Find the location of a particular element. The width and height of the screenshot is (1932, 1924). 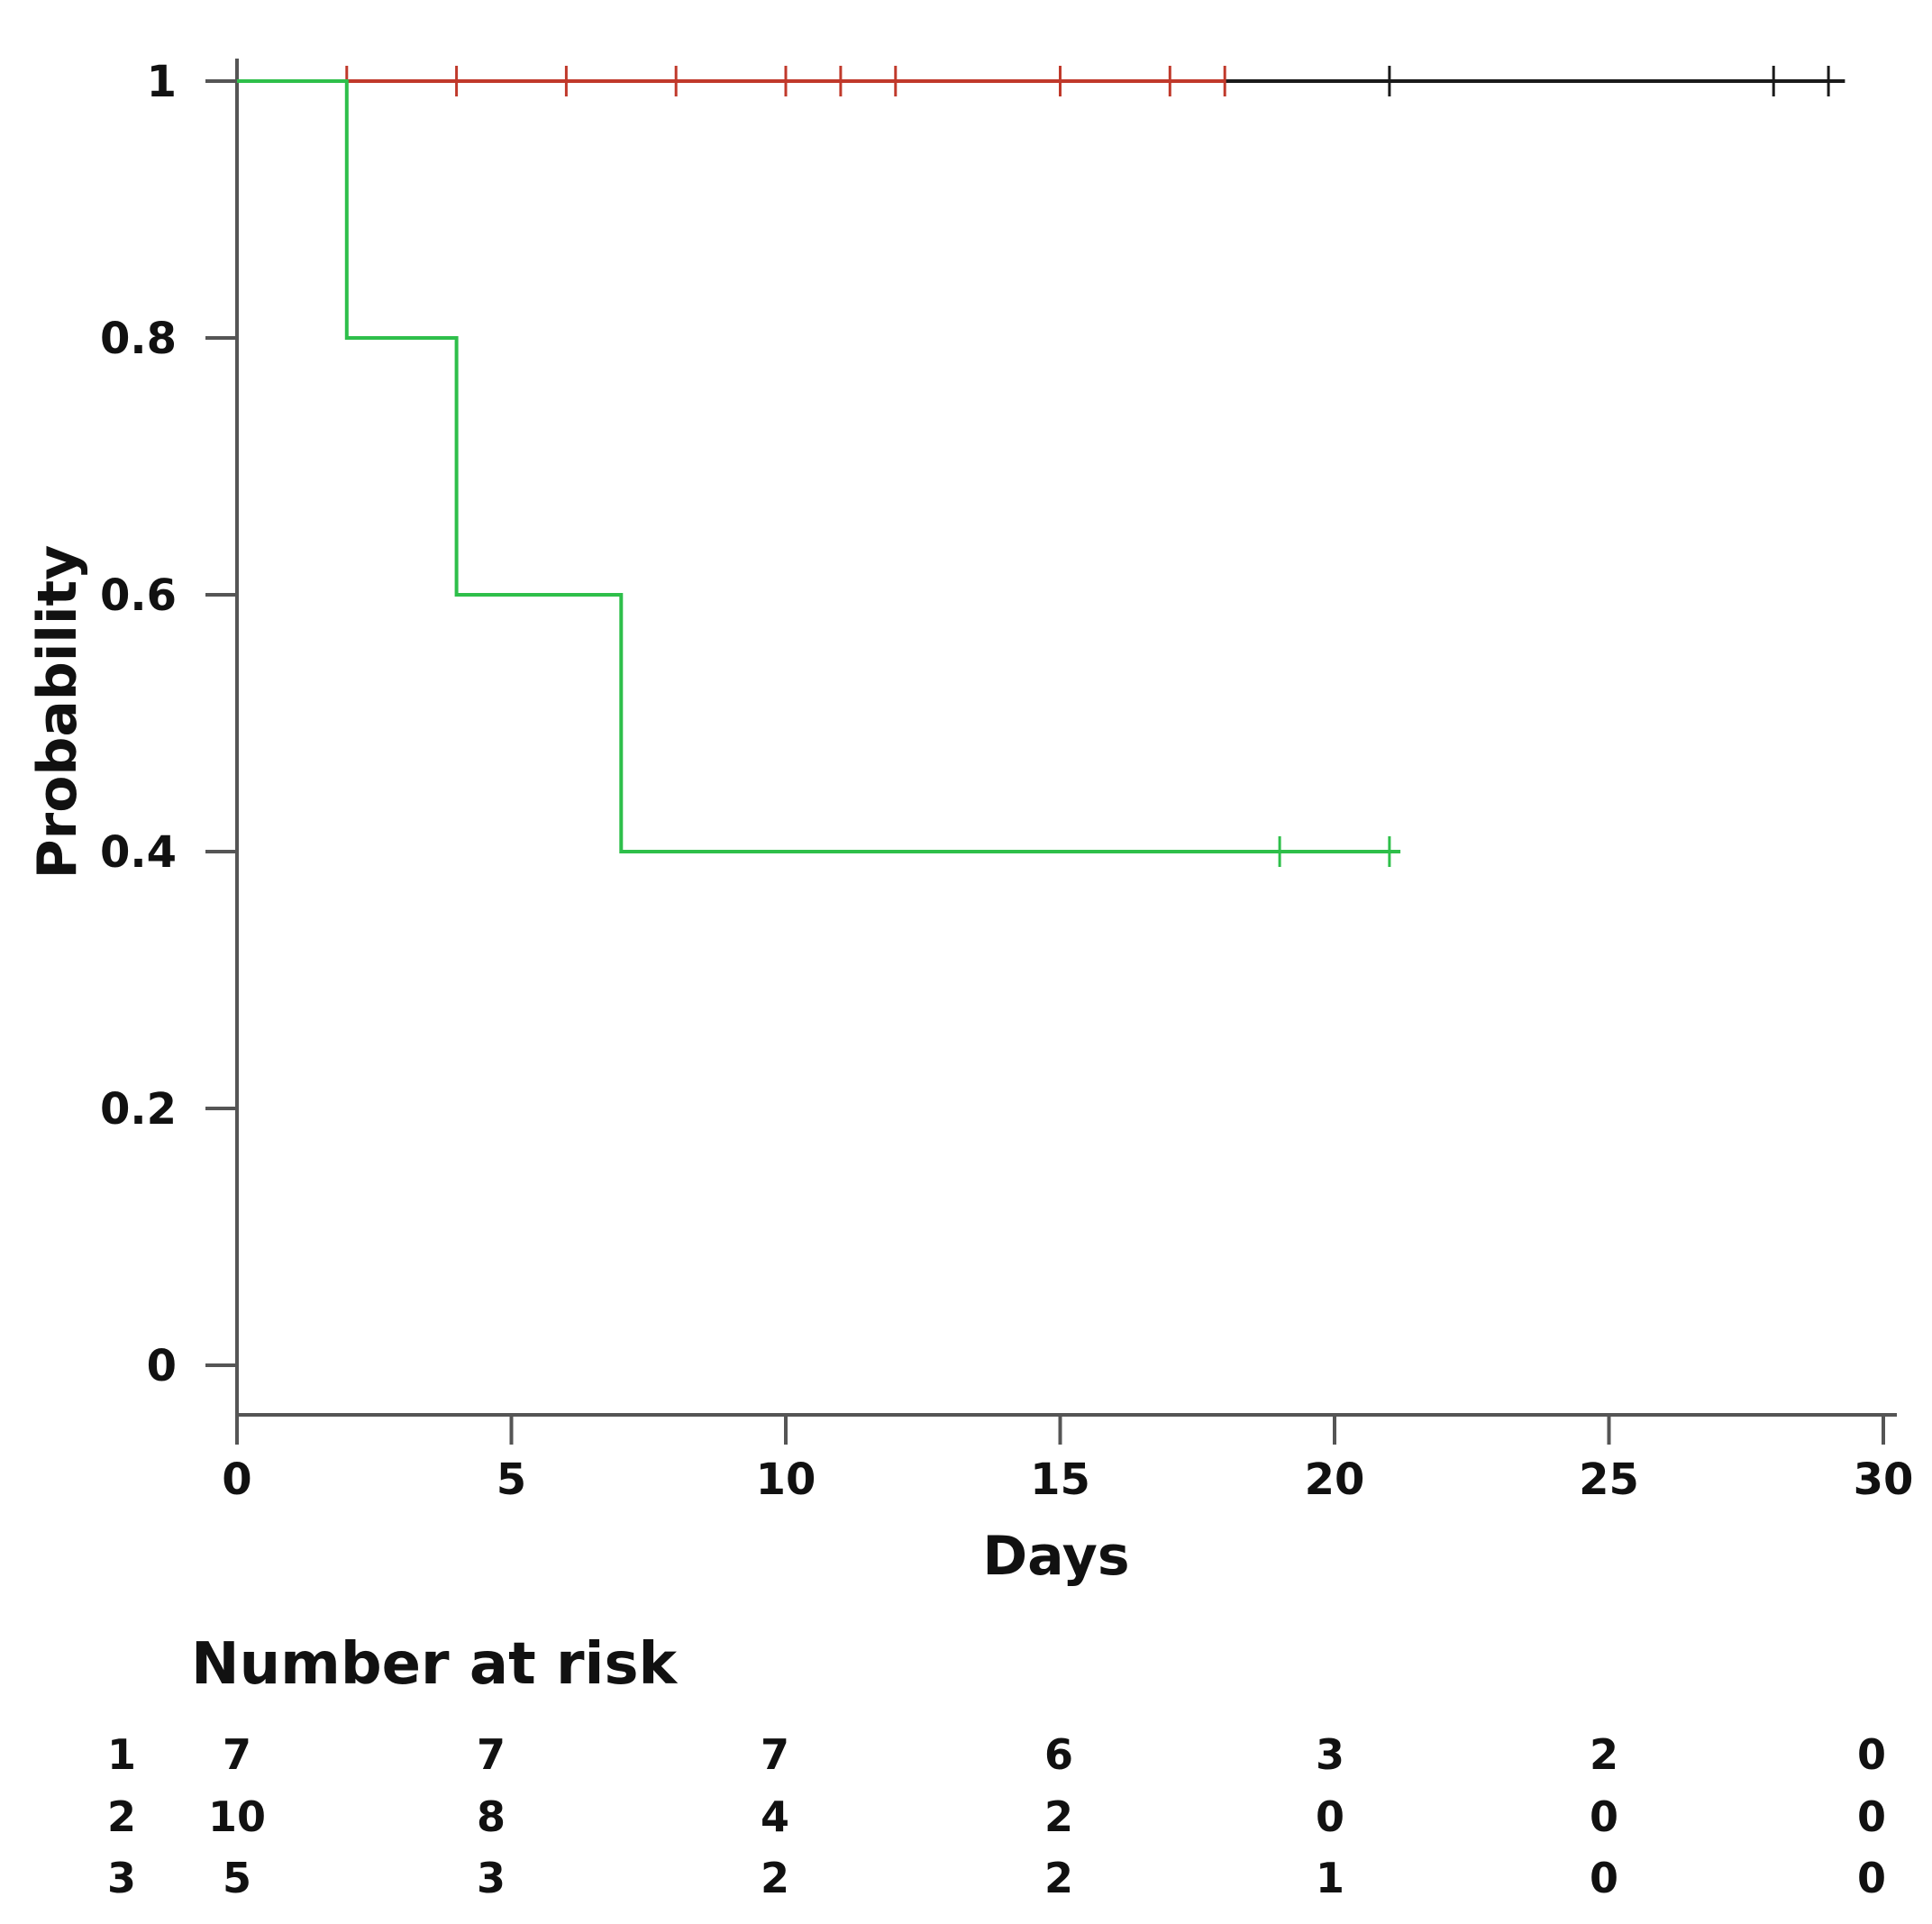

y-tick-label: 1 is located at coordinates (162, 82).